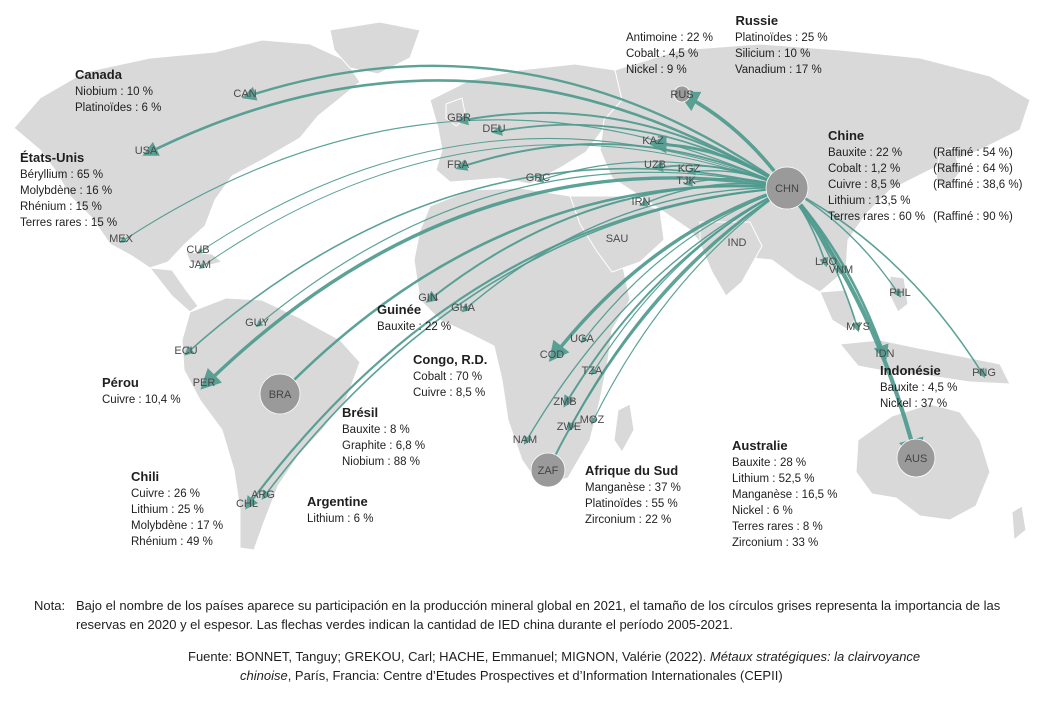  I want to click on country-title-congo: Congo, R.D., so click(450, 359).